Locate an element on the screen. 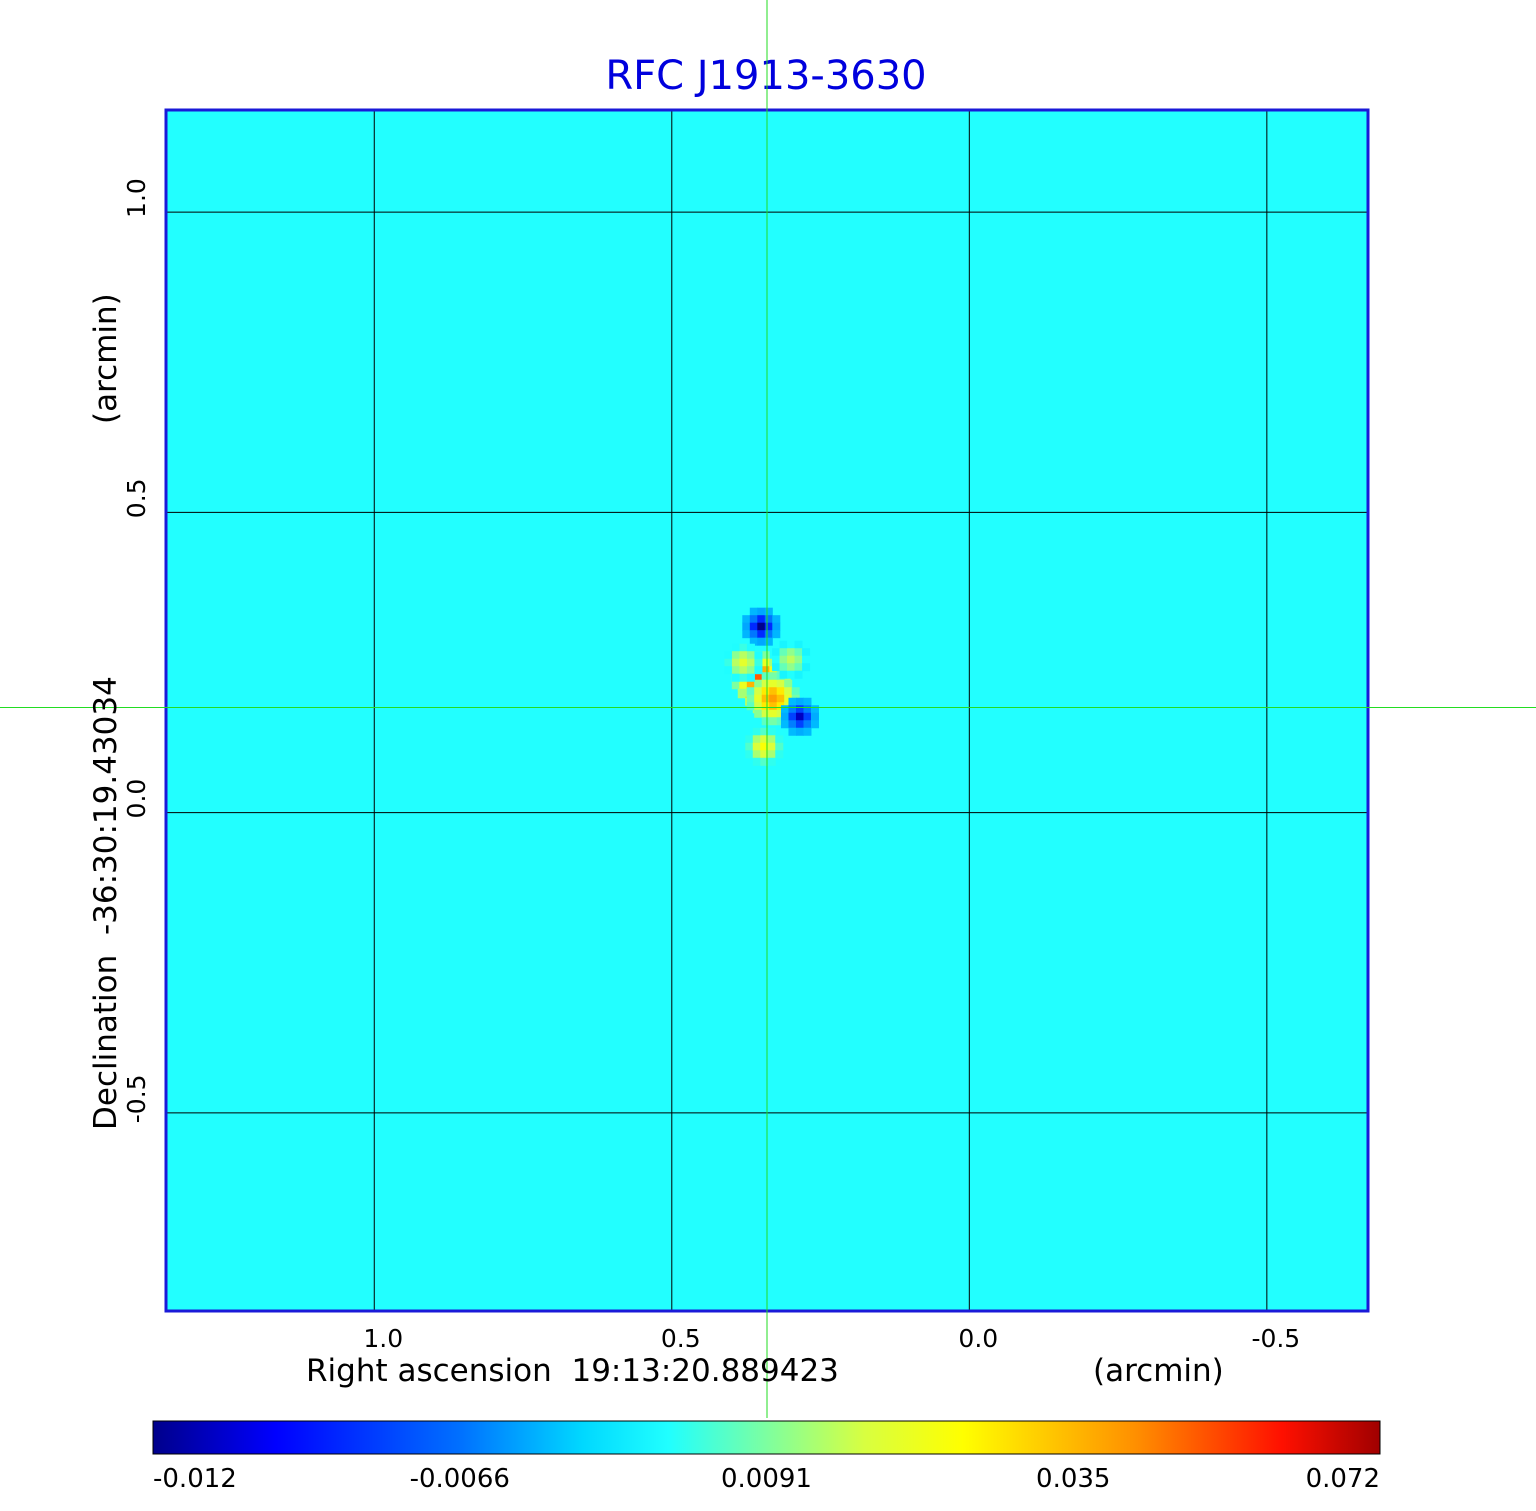 The width and height of the screenshot is (1536, 1511). colorbar is located at coordinates (766, 1437).